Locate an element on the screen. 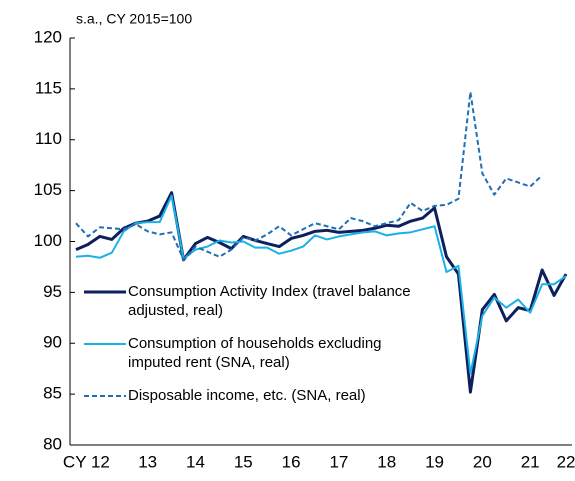  y-tick-label: 90 is located at coordinates (52, 342).